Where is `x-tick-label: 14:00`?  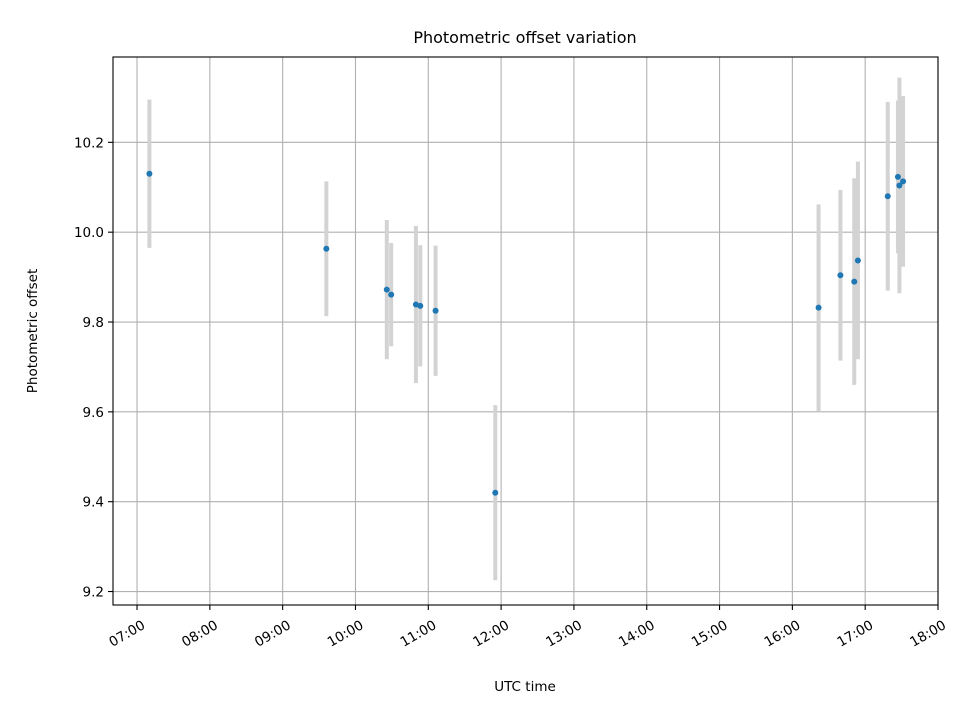 x-tick-label: 14:00 is located at coordinates (637, 633).